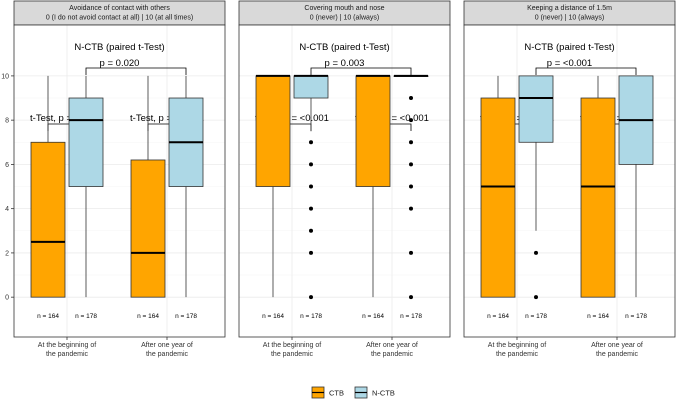  I want to click on legend-label-ctb: CTB, so click(336, 393).